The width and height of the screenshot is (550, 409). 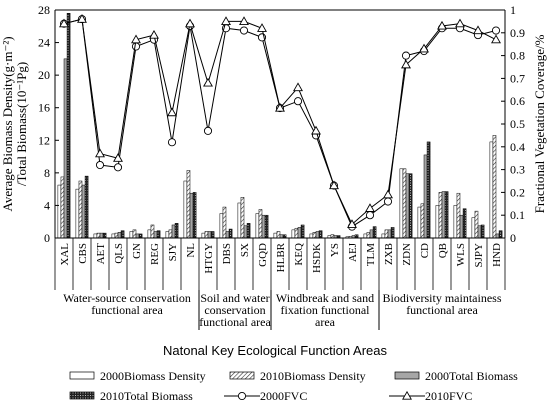 What do you see at coordinates (47, 205) in the screenshot?
I see `left-tick-label: 4` at bounding box center [47, 205].